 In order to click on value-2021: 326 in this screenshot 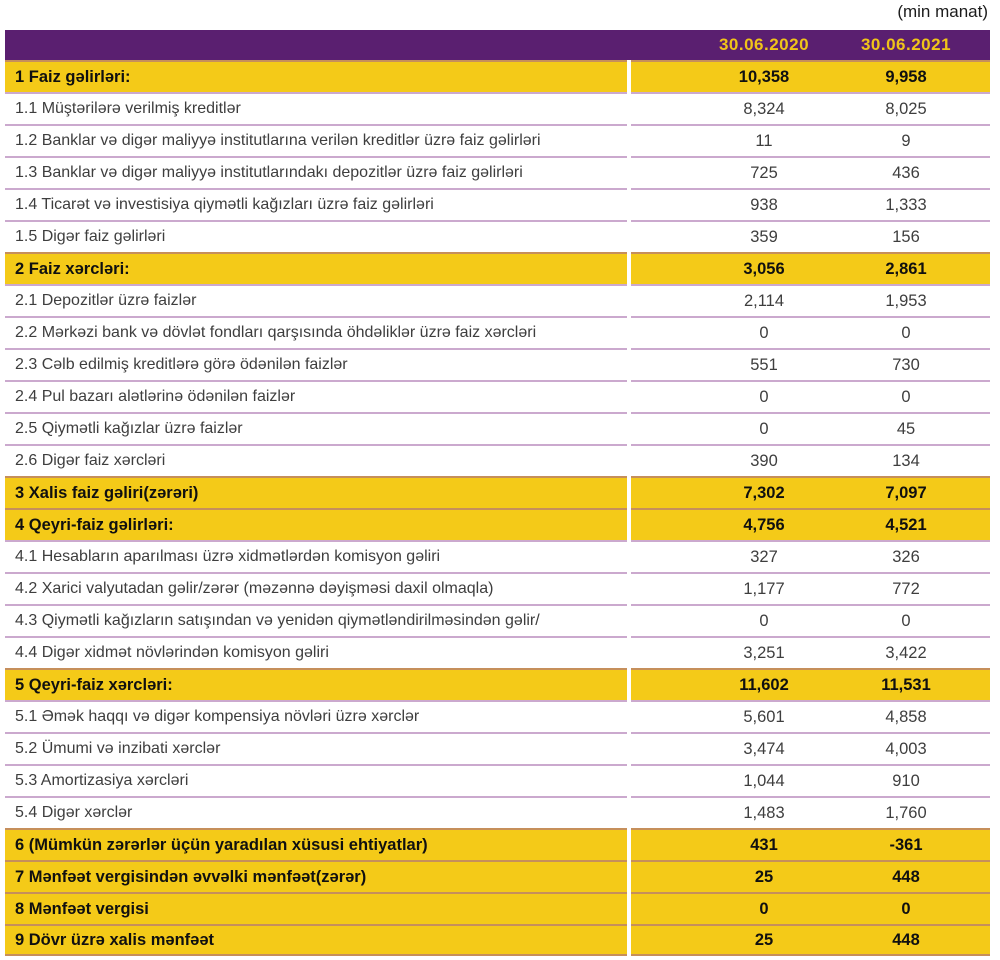, I will do `click(906, 556)`.